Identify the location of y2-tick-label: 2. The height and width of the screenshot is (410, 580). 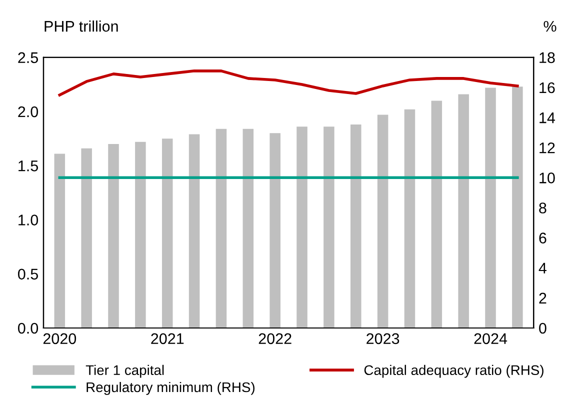
(542, 298).